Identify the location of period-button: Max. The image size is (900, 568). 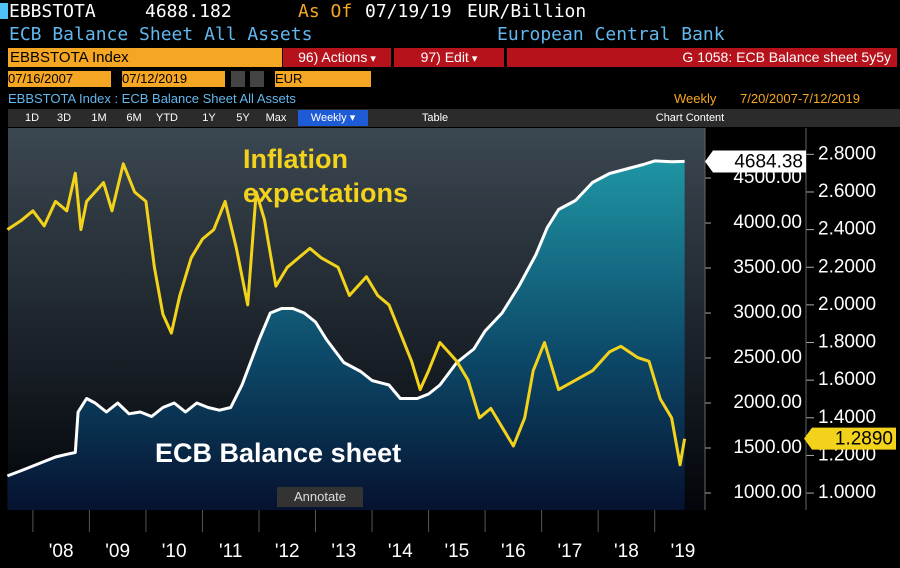
(276, 118).